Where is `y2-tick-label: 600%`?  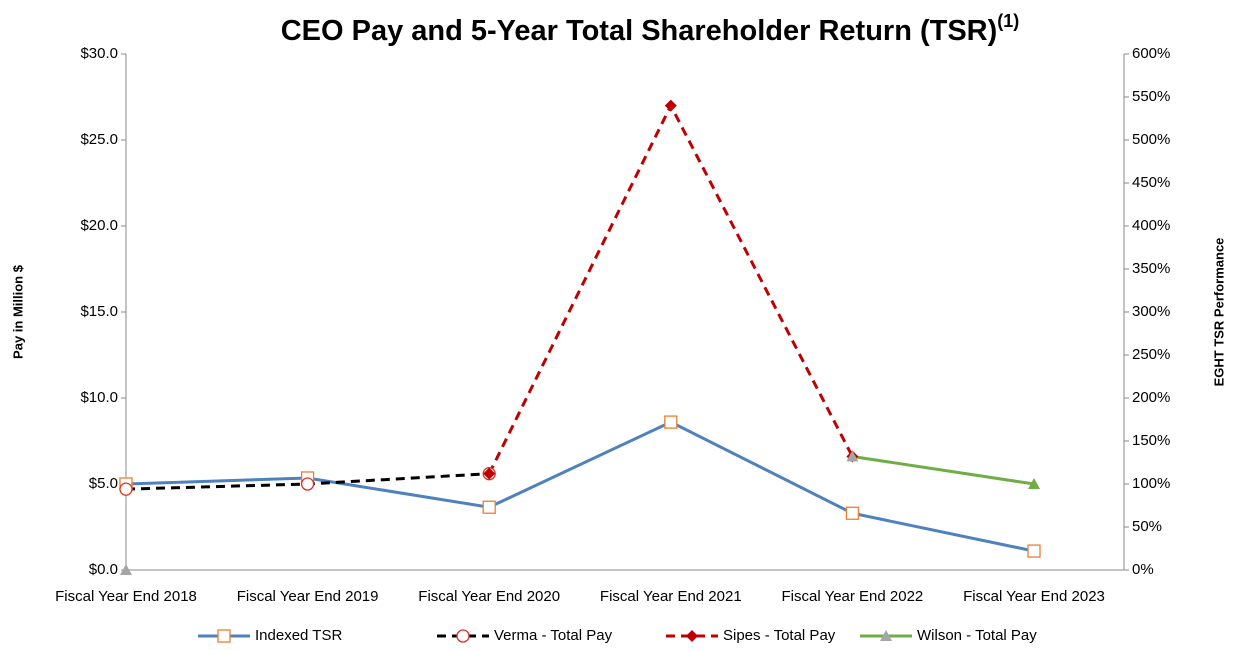 y2-tick-label: 600% is located at coordinates (1151, 53).